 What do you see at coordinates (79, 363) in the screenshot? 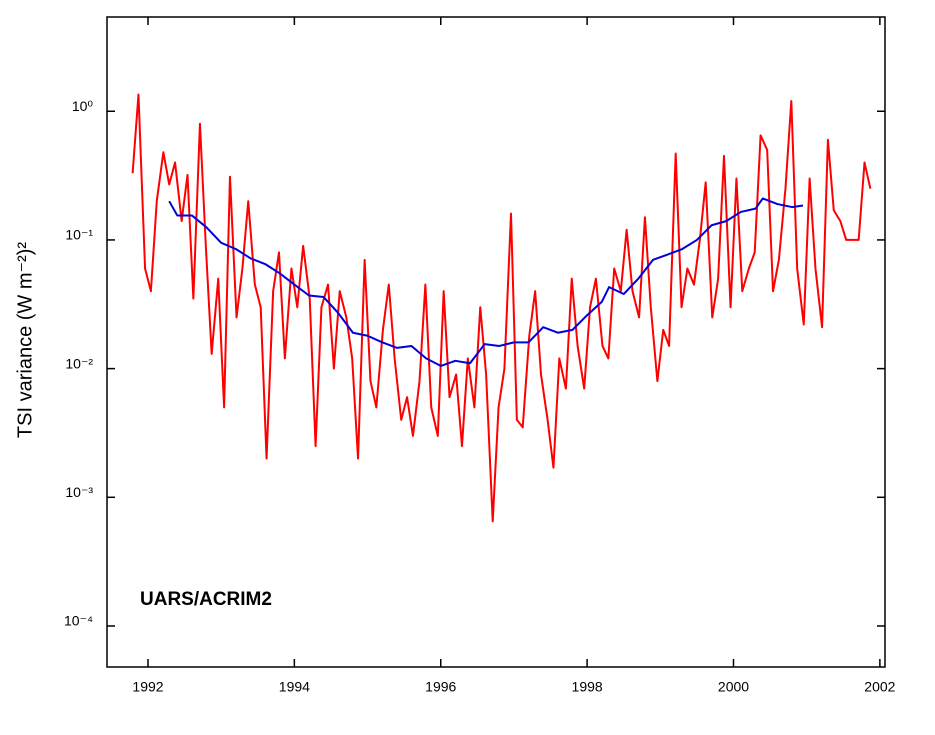
I see `y-tick-label: 10⁻²` at bounding box center [79, 363].